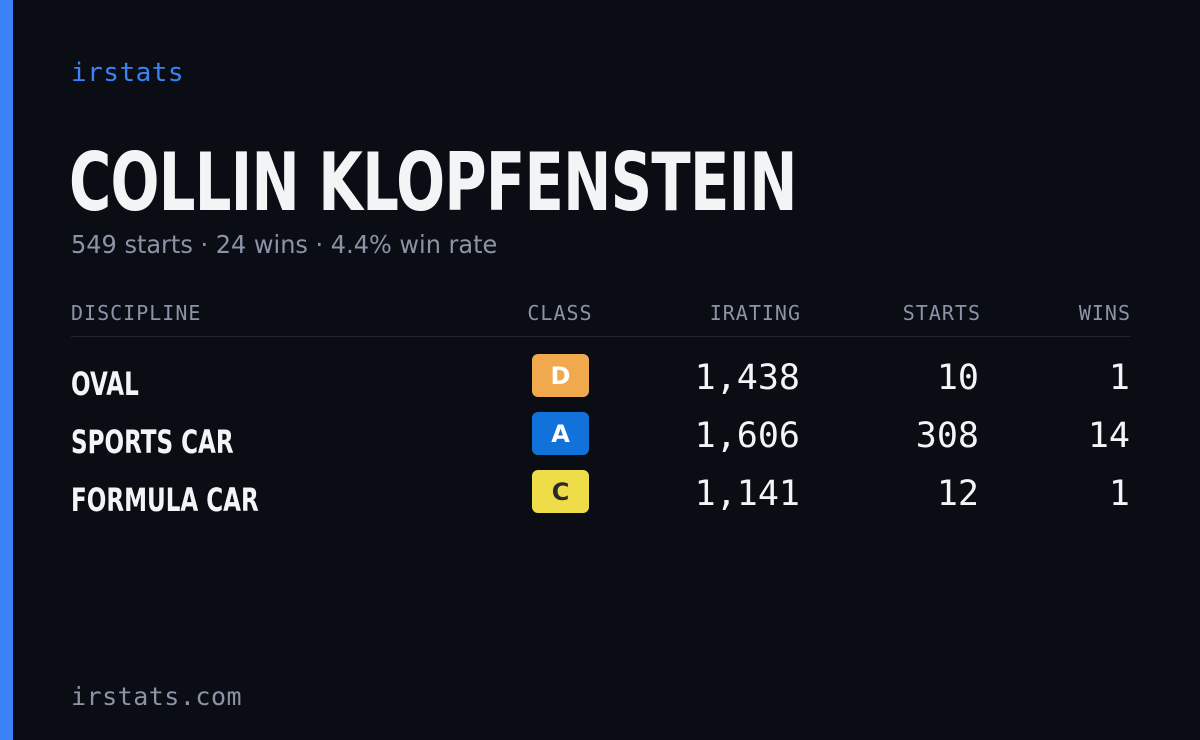  What do you see at coordinates (747, 436) in the screenshot?
I see `irating-value: 1,606` at bounding box center [747, 436].